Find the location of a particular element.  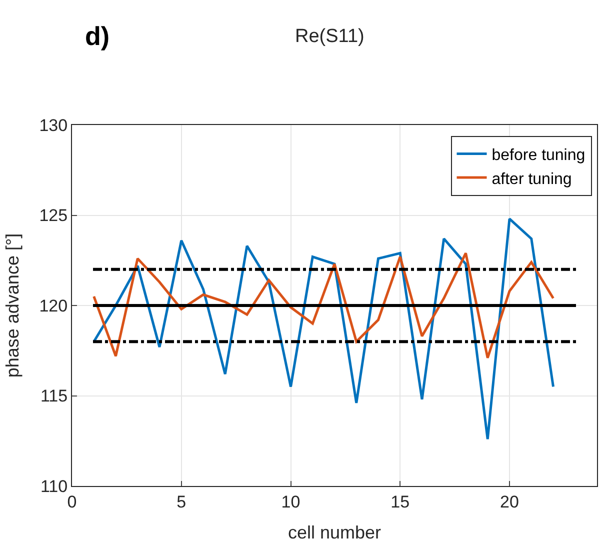

x-tick-label: 10 is located at coordinates (290, 502).